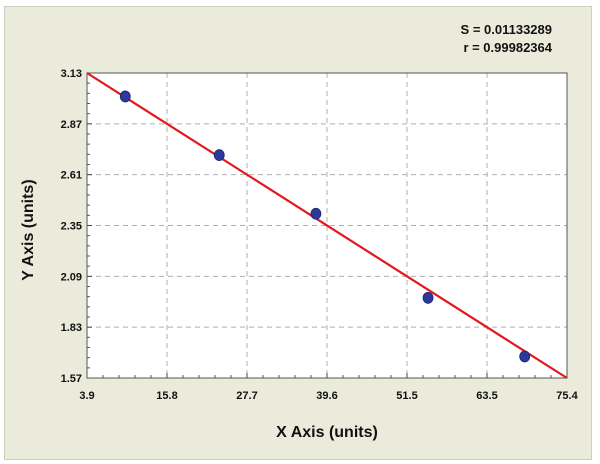  Describe the element at coordinates (71, 125) in the screenshot. I see `y-tick-label: 2.87` at that location.